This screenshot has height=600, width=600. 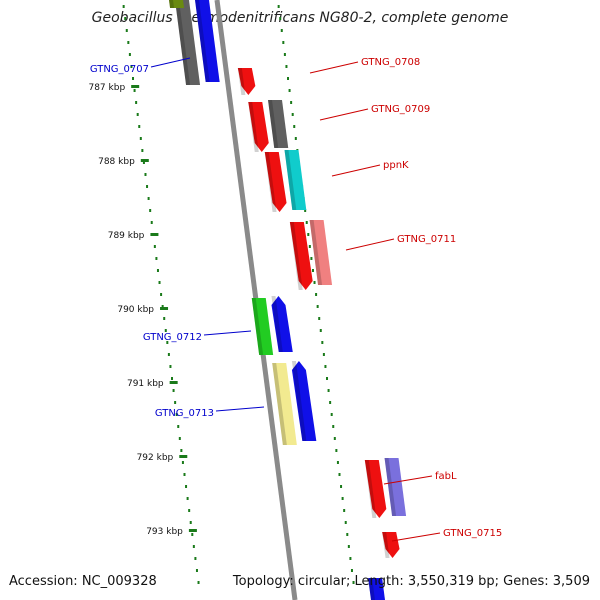 I want to click on kbp-tick-label: 787 kbp, so click(x=106, y=88).